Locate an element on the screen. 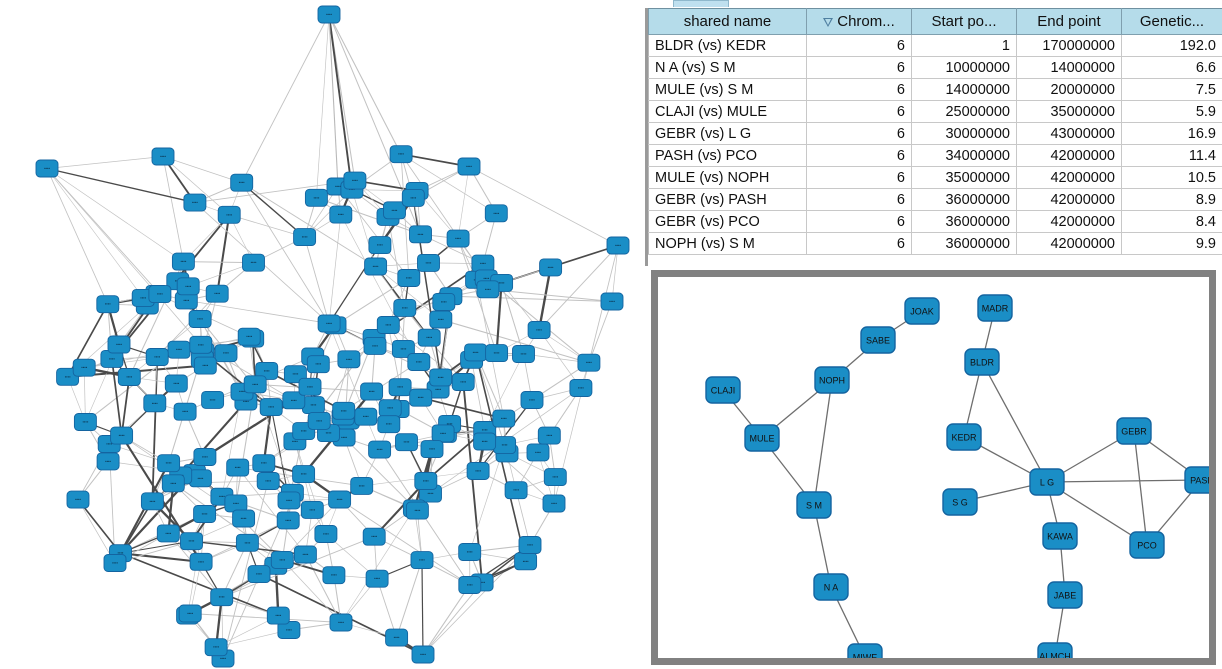 The image size is (1222, 669). sub-network-node: BLDR is located at coordinates (982, 362).